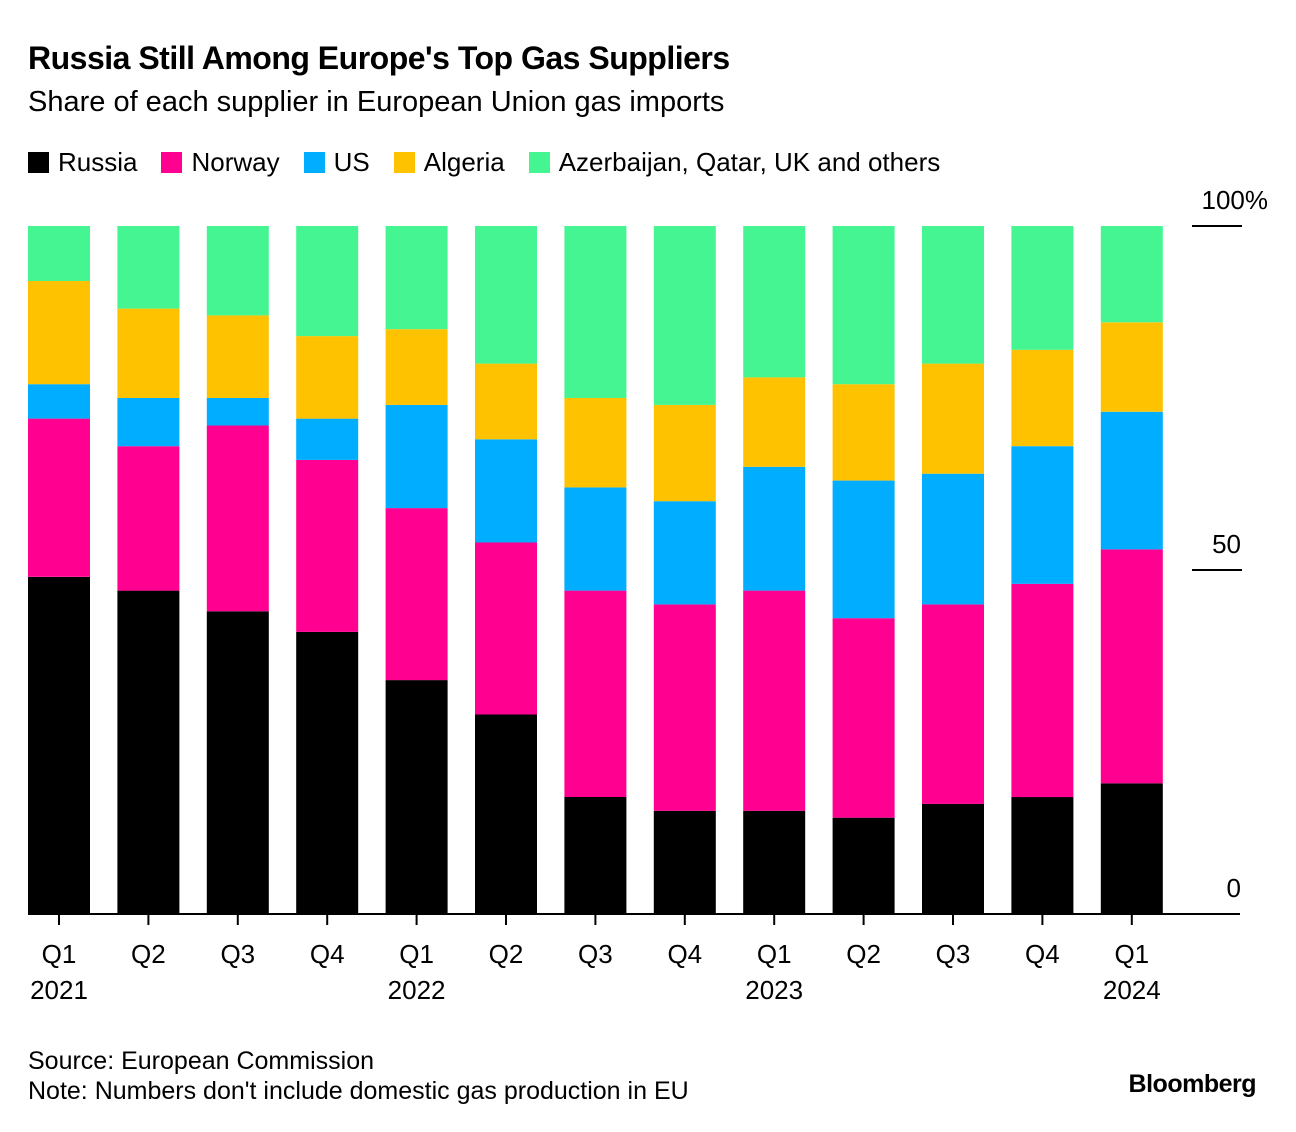 The width and height of the screenshot is (1296, 1132). I want to click on x-tick-label-year: 2023, so click(774, 990).